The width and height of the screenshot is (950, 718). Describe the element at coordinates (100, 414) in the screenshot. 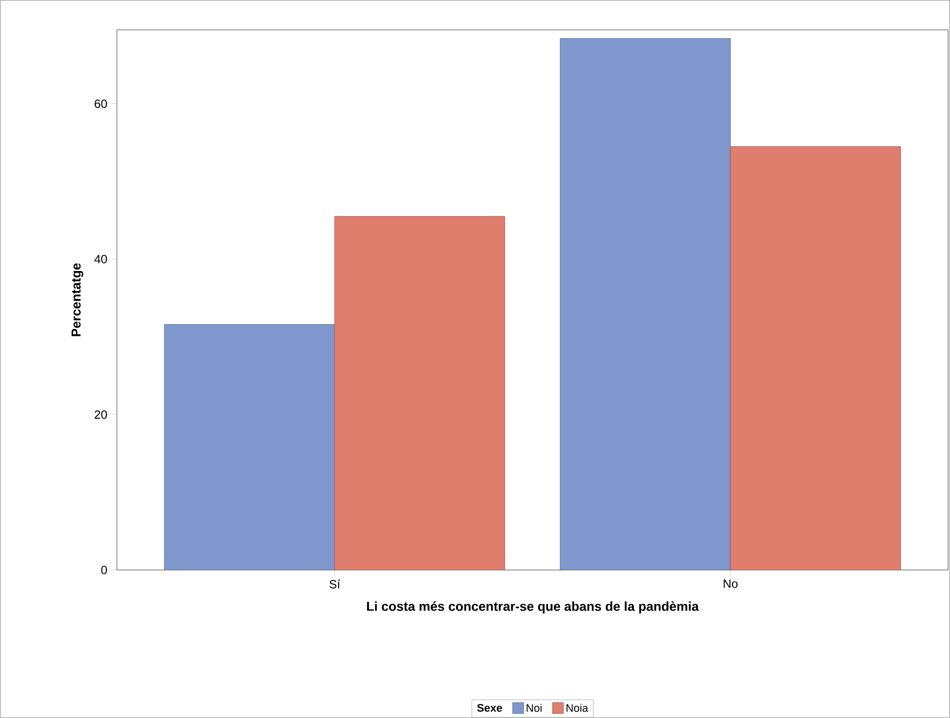

I see `y-tick-label: 20` at that location.